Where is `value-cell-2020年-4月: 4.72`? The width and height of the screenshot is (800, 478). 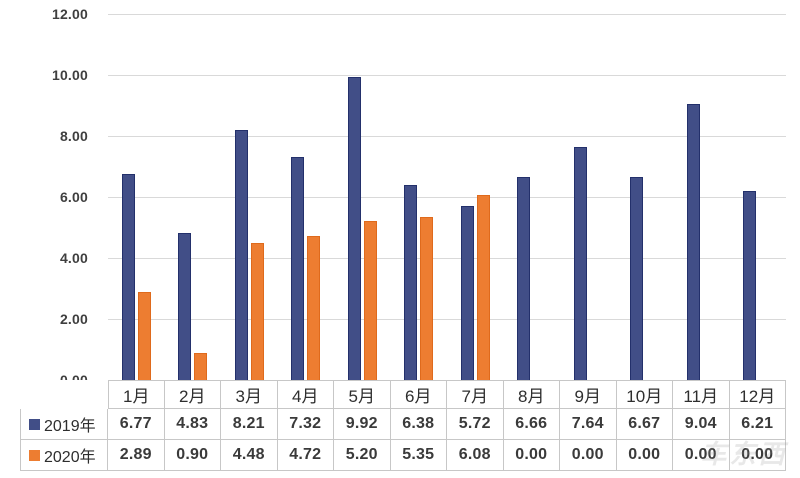 value-cell-2020年-4月: 4.72 is located at coordinates (305, 455).